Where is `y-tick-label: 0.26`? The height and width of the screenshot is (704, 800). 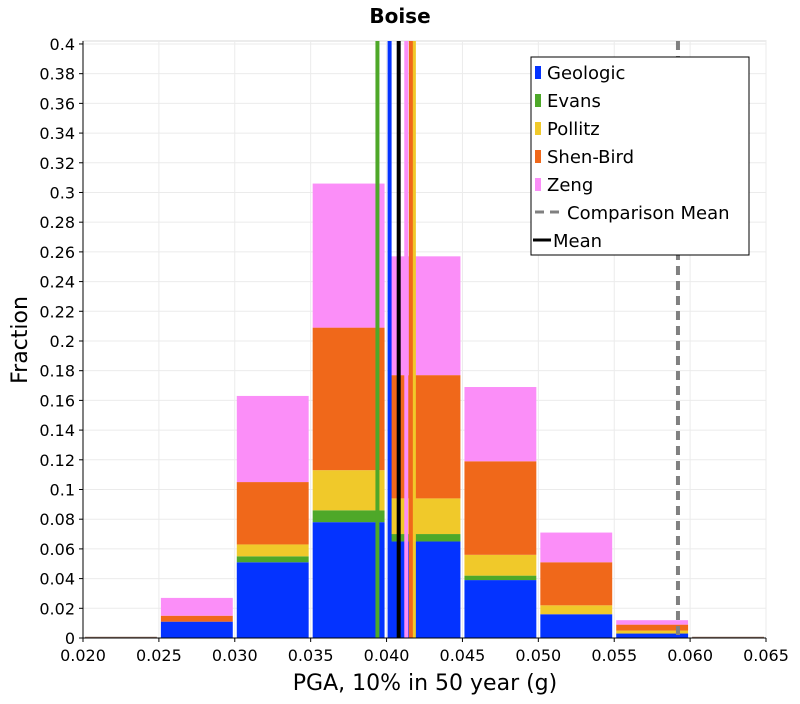 y-tick-label: 0.26 is located at coordinates (57, 252).